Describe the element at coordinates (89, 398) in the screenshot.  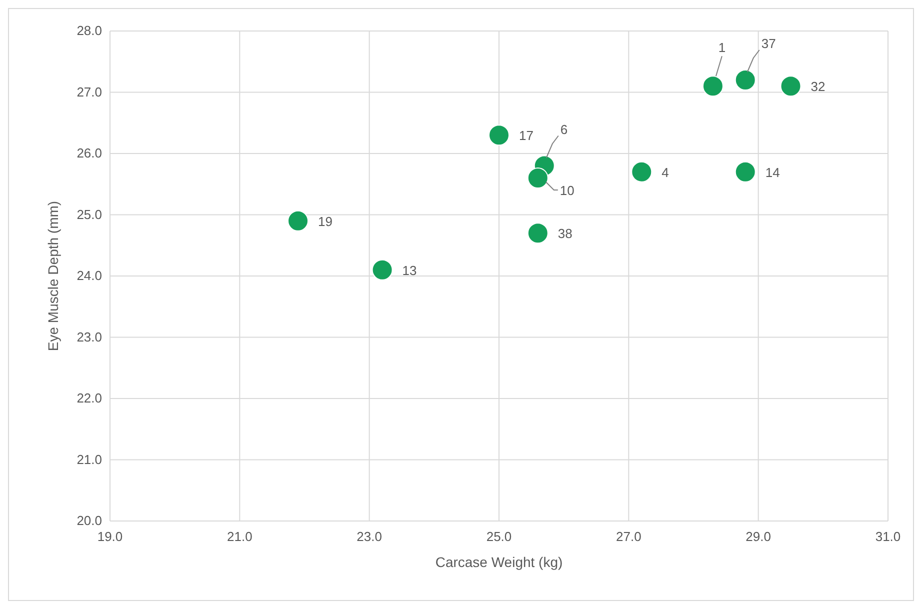
I see `y-tick-label: 22.0` at that location.